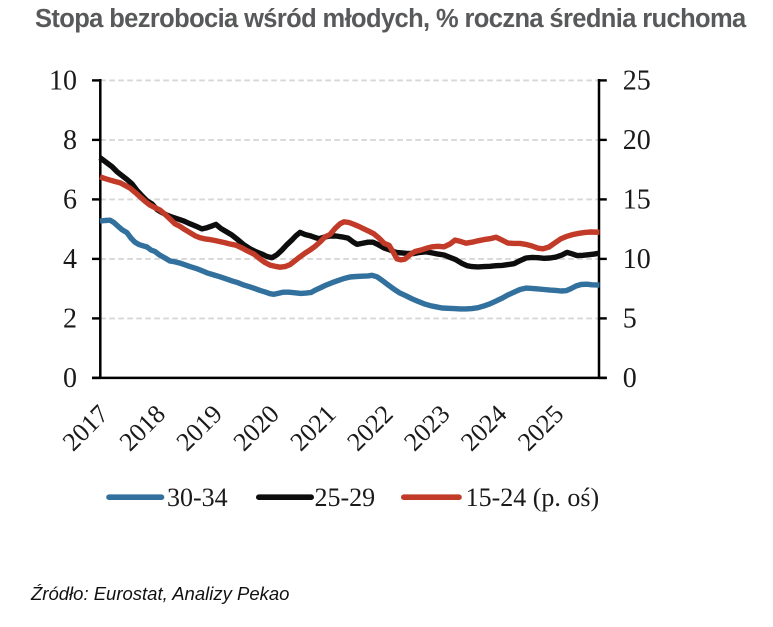 The height and width of the screenshot is (627, 773). Describe the element at coordinates (630, 319) in the screenshot. I see `svg-text: 5` at that location.